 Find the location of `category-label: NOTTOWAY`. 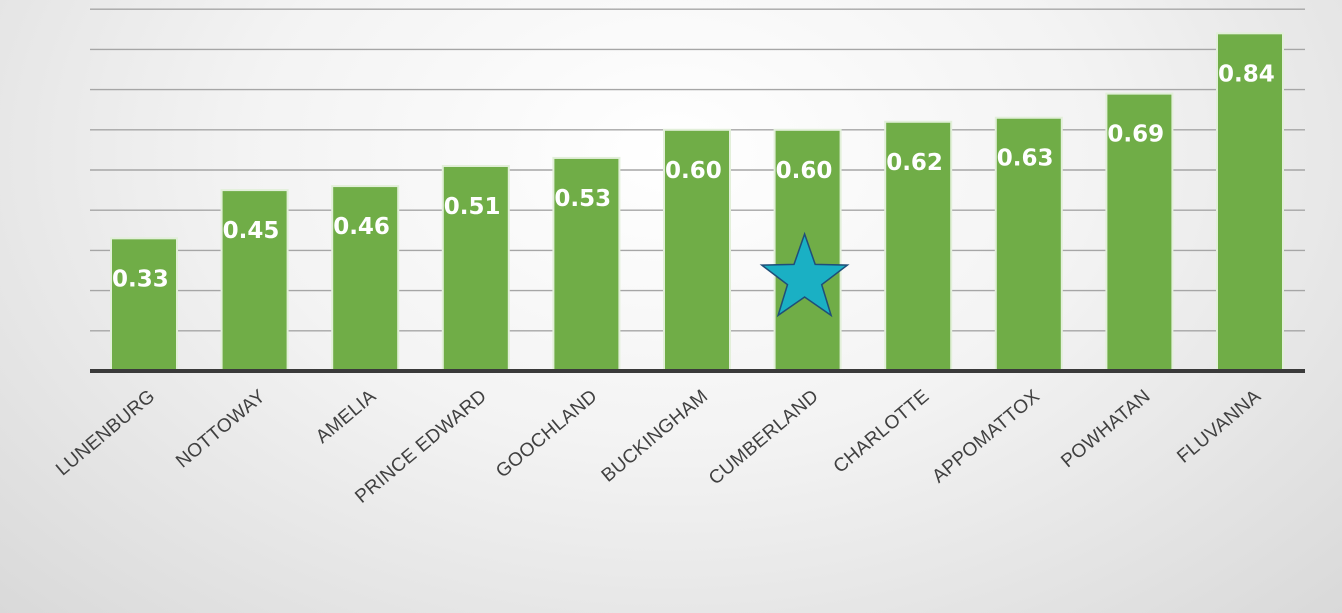

category-label: NOTTOWAY is located at coordinates (221, 429).